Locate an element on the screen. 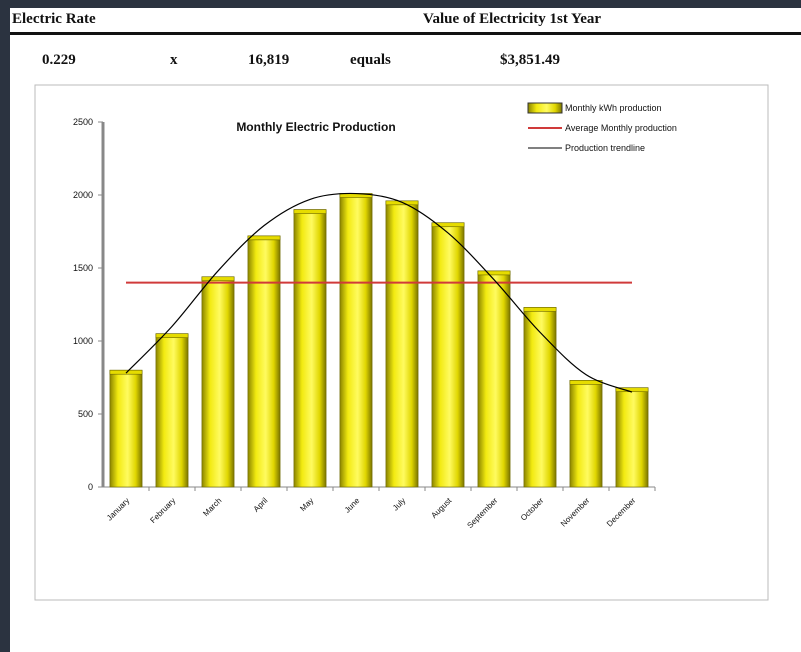  value: $3,851.49 is located at coordinates (530, 60).